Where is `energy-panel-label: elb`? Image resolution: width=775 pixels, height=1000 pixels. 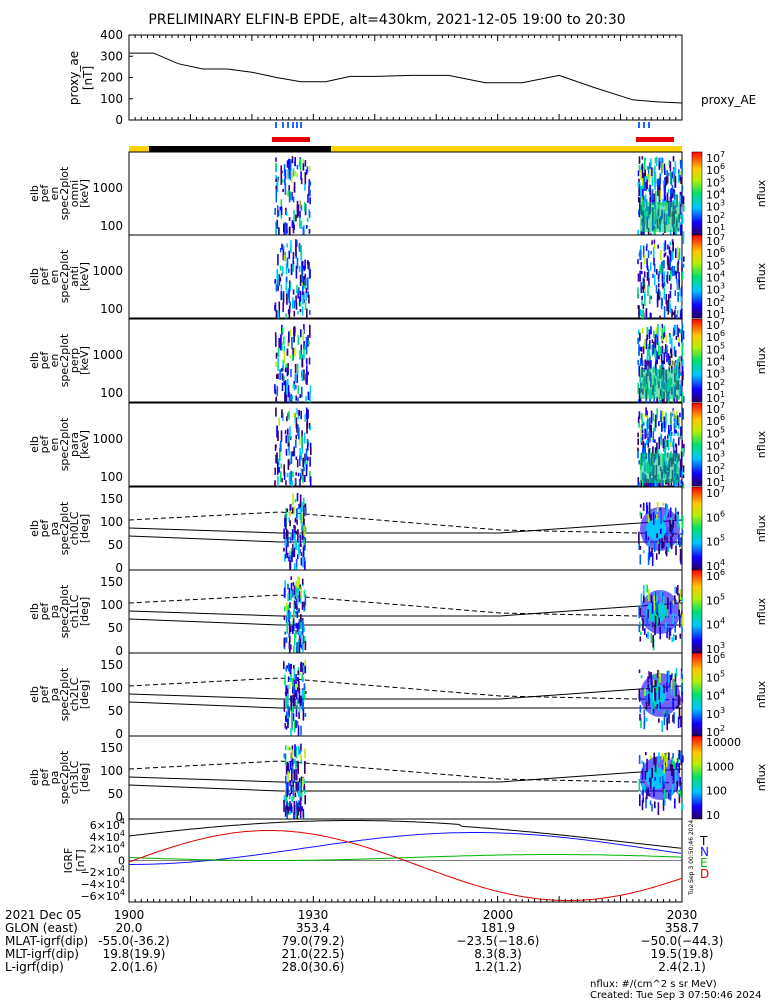 energy-panel-label: elb is located at coordinates (34, 360).